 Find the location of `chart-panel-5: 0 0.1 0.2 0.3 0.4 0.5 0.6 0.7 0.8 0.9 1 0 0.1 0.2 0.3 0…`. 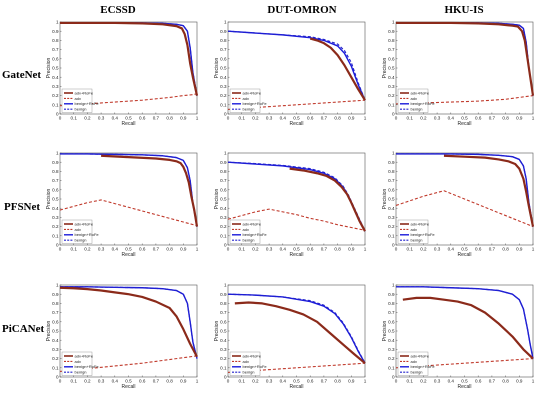

chart-panel-5: 0 0.1 0.2 0.3 0.4 0.5 0.6 0.7 0.8 0.9 1 0 0.1 0.2 0.3 0… is located at coordinates (458, 204).